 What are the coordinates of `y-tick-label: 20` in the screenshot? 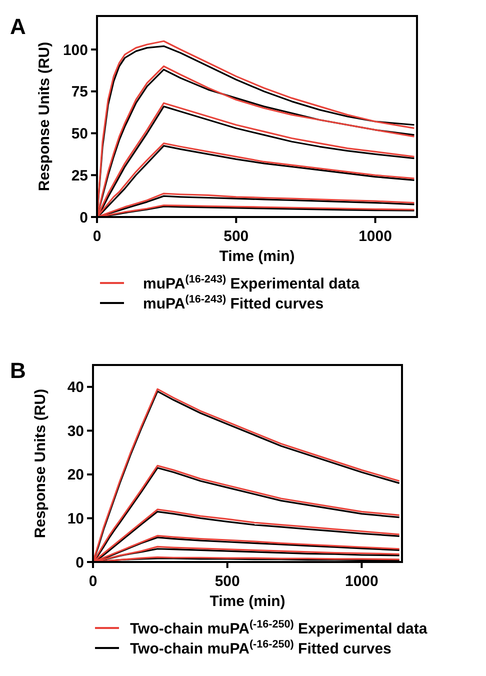 It's located at (75, 475).